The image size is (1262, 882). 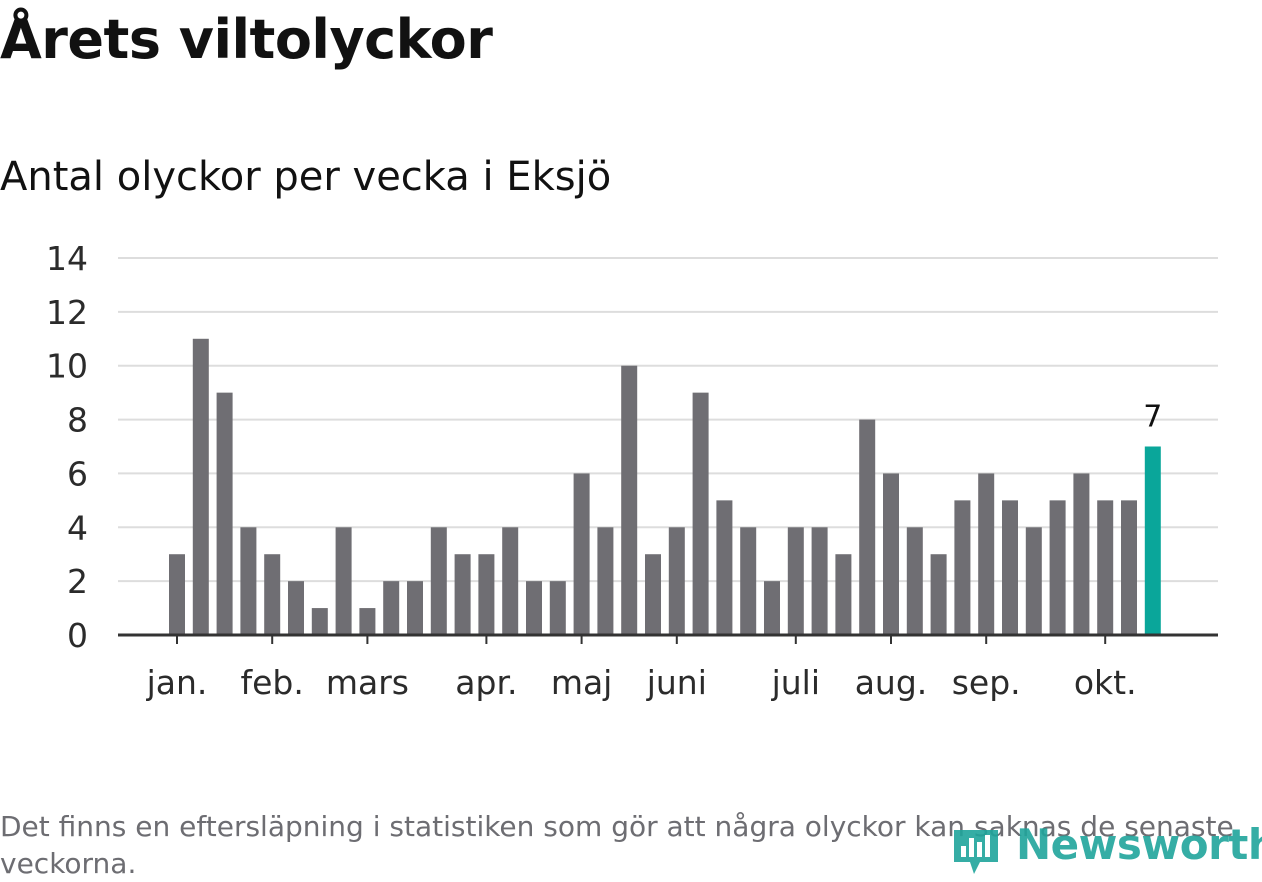 What do you see at coordinates (67, 447) in the screenshot?
I see `y-axis-ticks: 0 2 4 6 8 10 12 14` at bounding box center [67, 447].